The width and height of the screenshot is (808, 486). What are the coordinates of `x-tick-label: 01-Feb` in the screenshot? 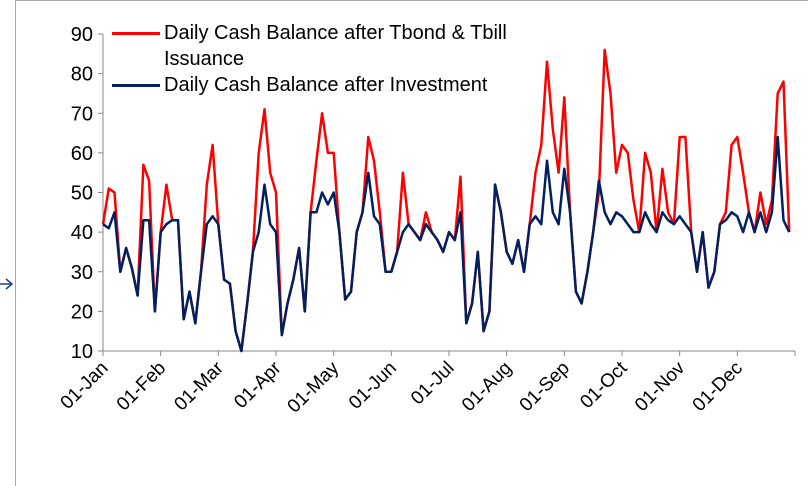 It's located at (141, 386).